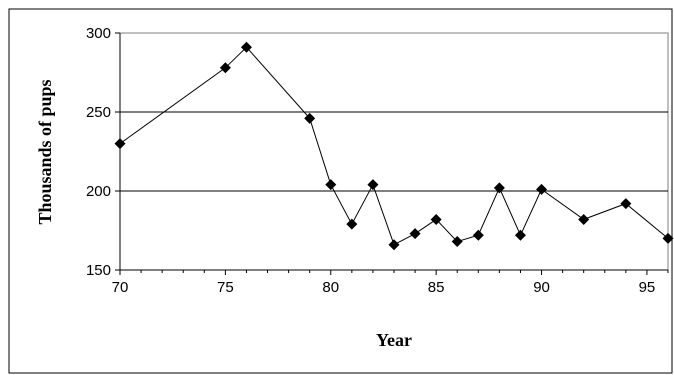  Describe the element at coordinates (436, 287) in the screenshot. I see `x-tick-label-85: 85` at that location.